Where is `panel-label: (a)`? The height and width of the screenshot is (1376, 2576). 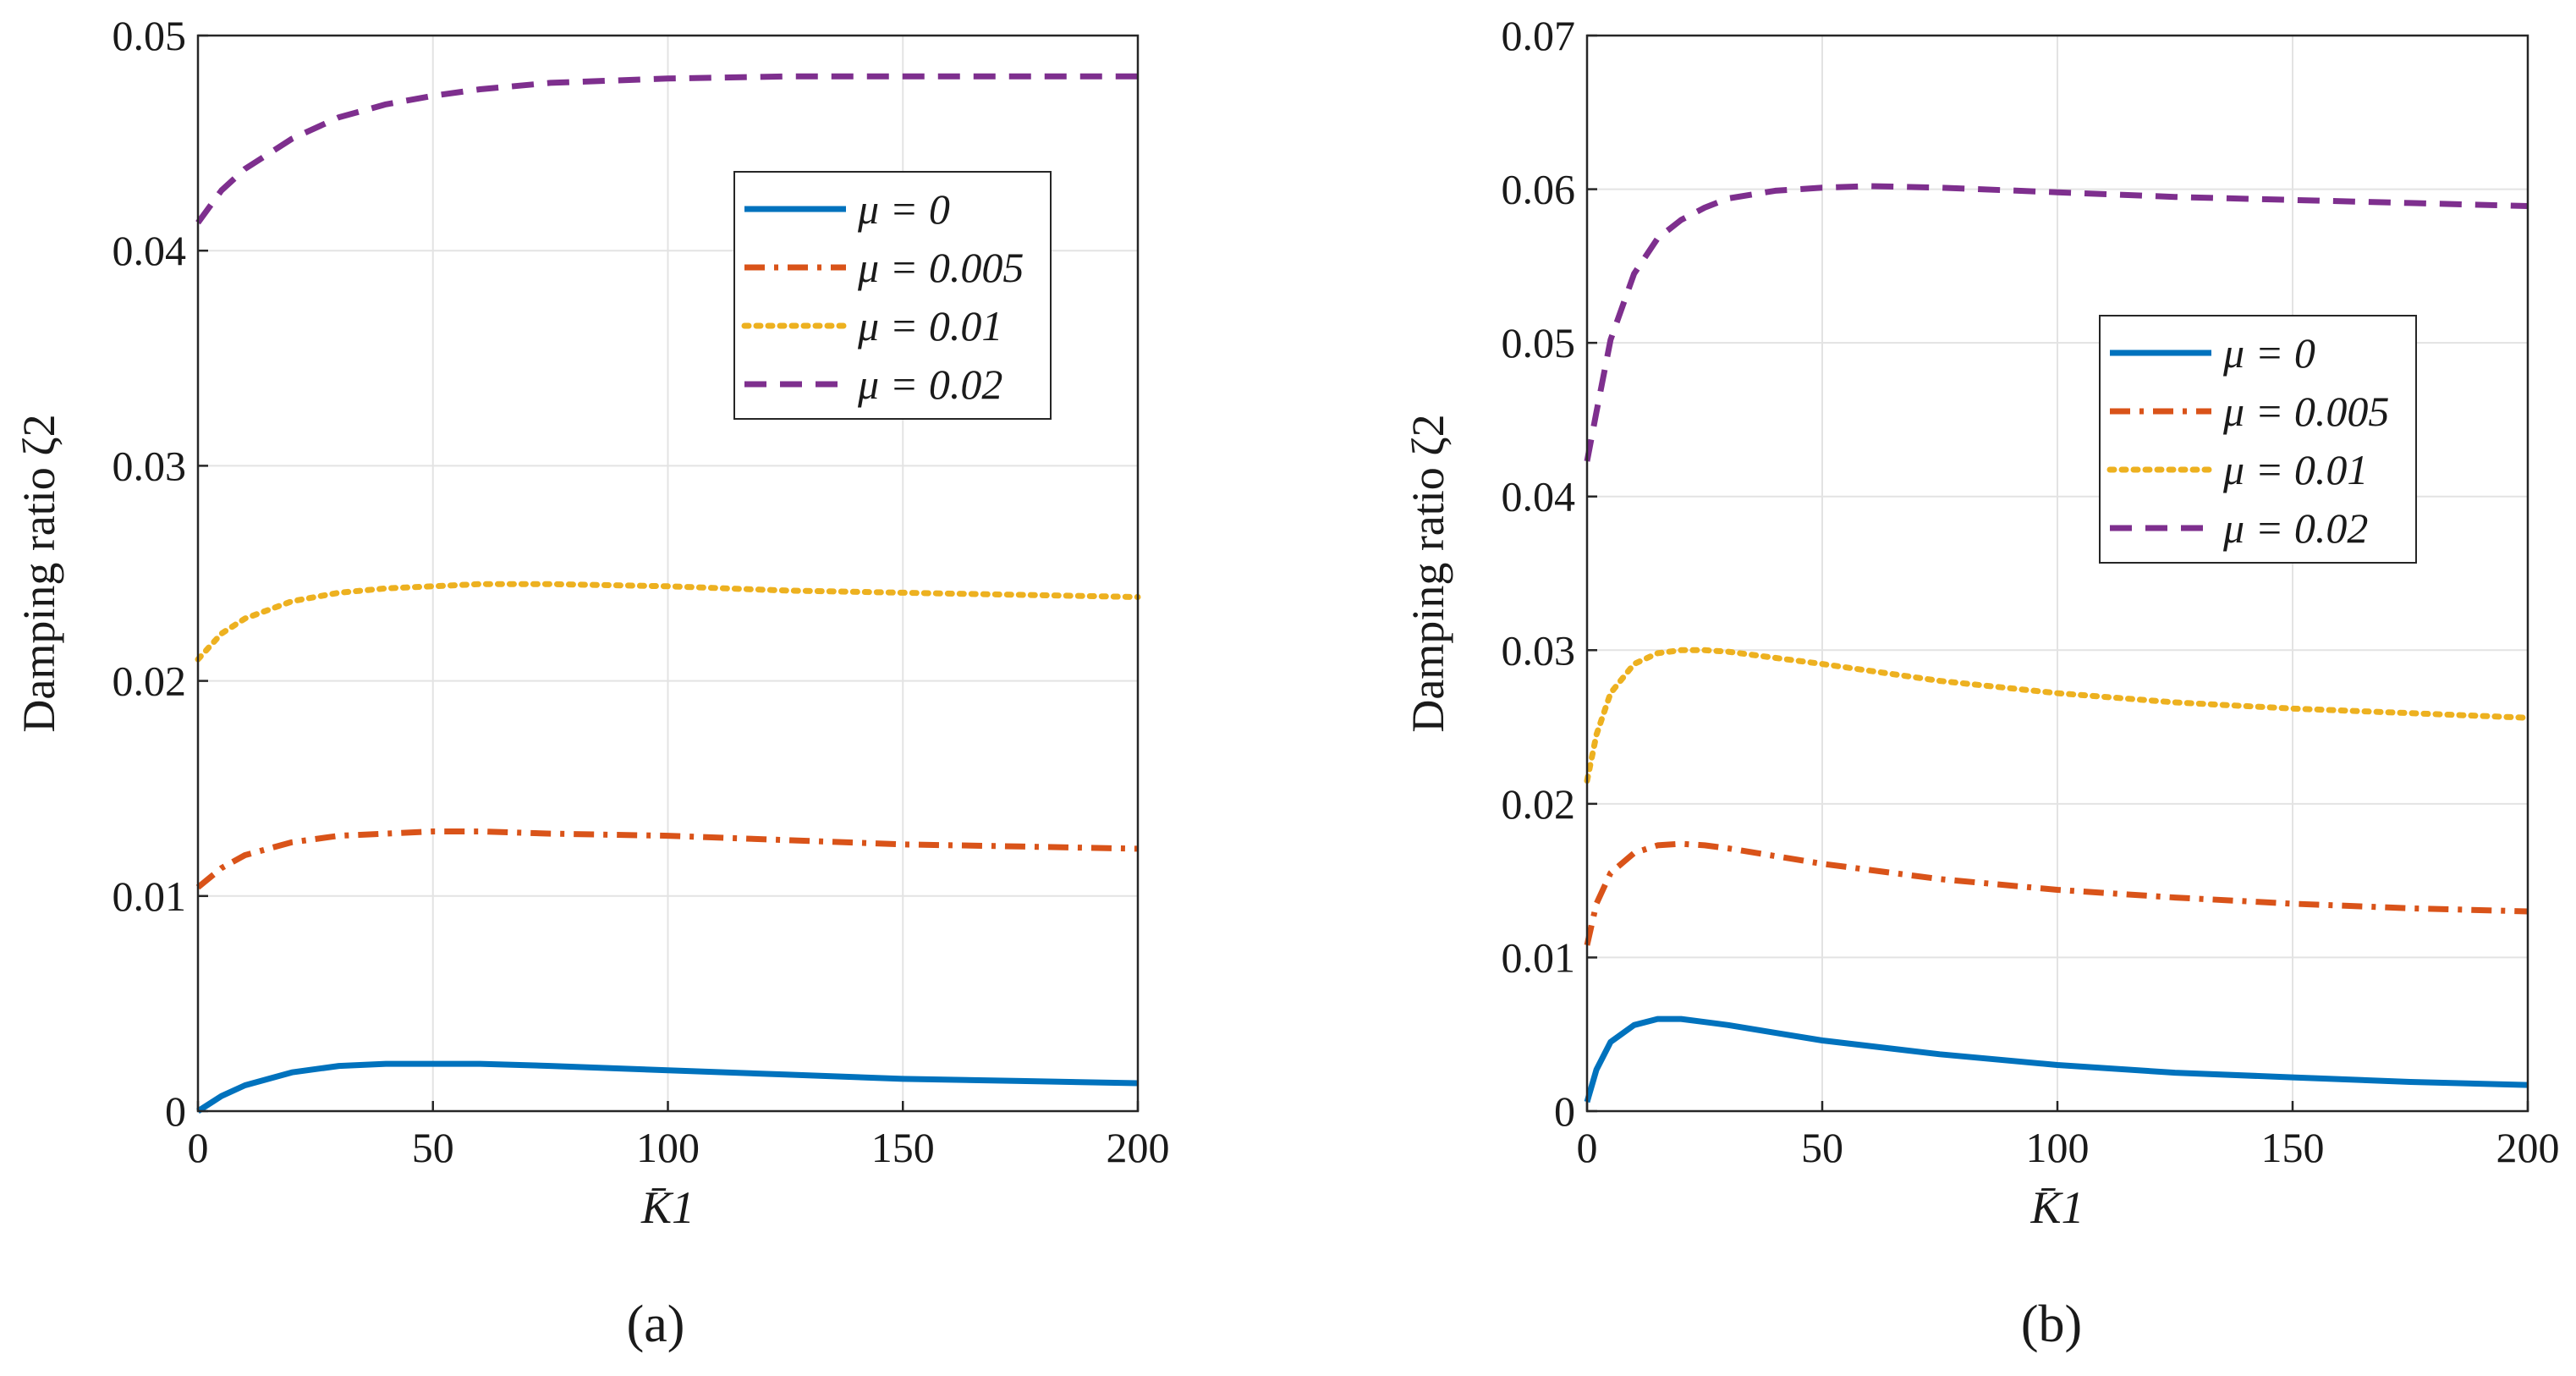
panel-label: (a) is located at coordinates (656, 1324).